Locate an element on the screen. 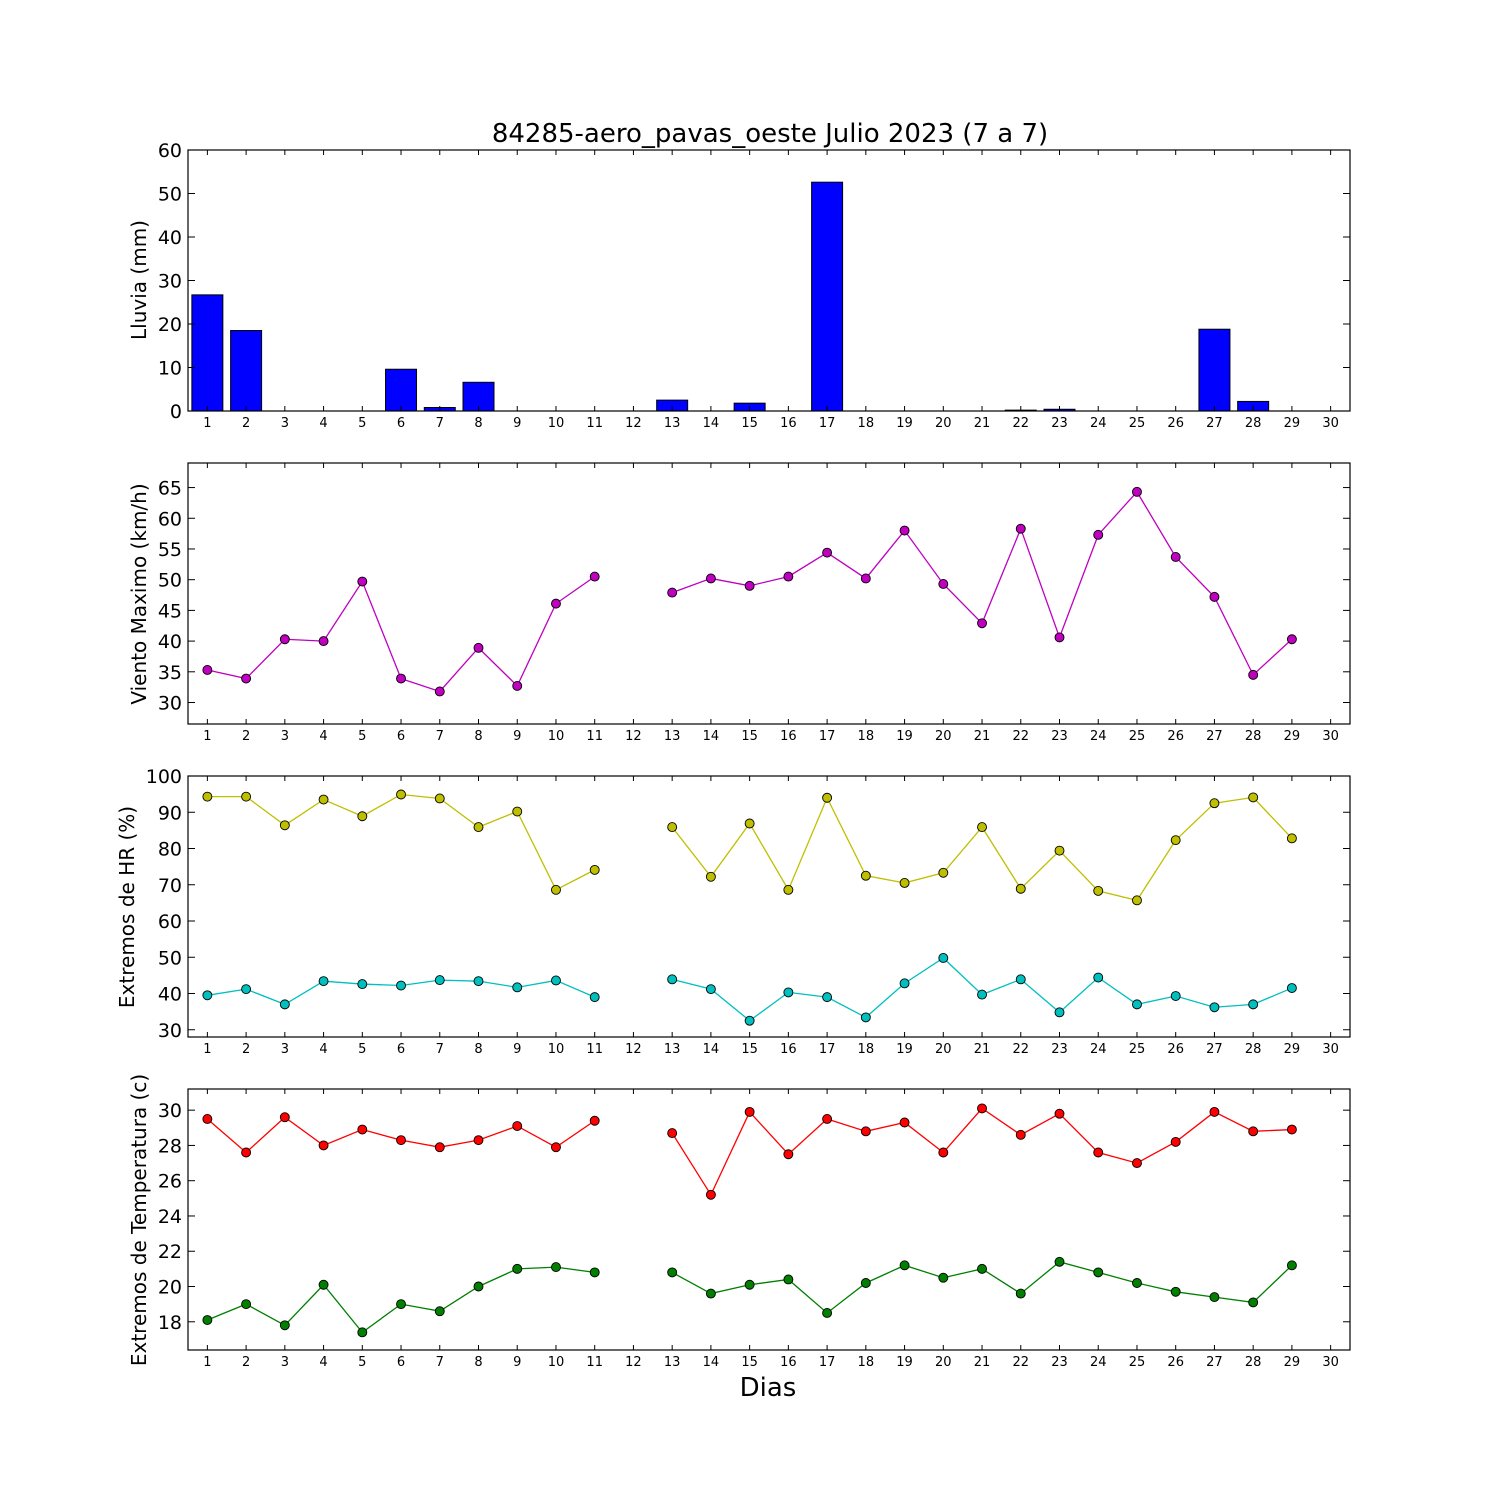 This screenshot has width=1500, height=1500. xtick-label: 20 is located at coordinates (943, 1362).